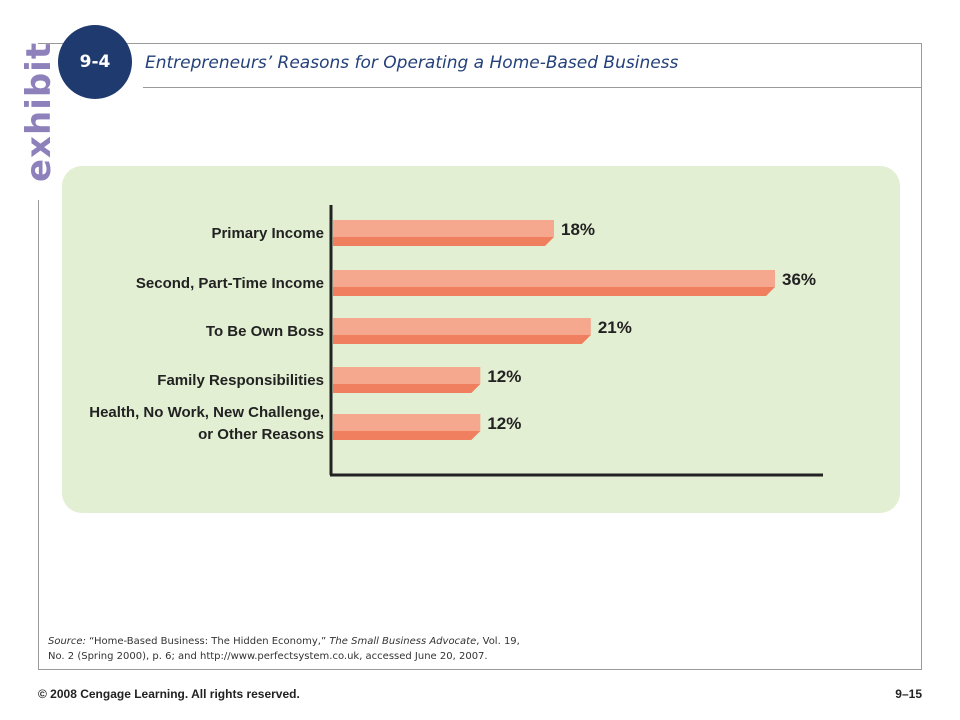 Image resolution: width=960 pixels, height=720 pixels. Describe the element at coordinates (498, 641) in the screenshot. I see `source-text-2: , Vol. 19,` at that location.